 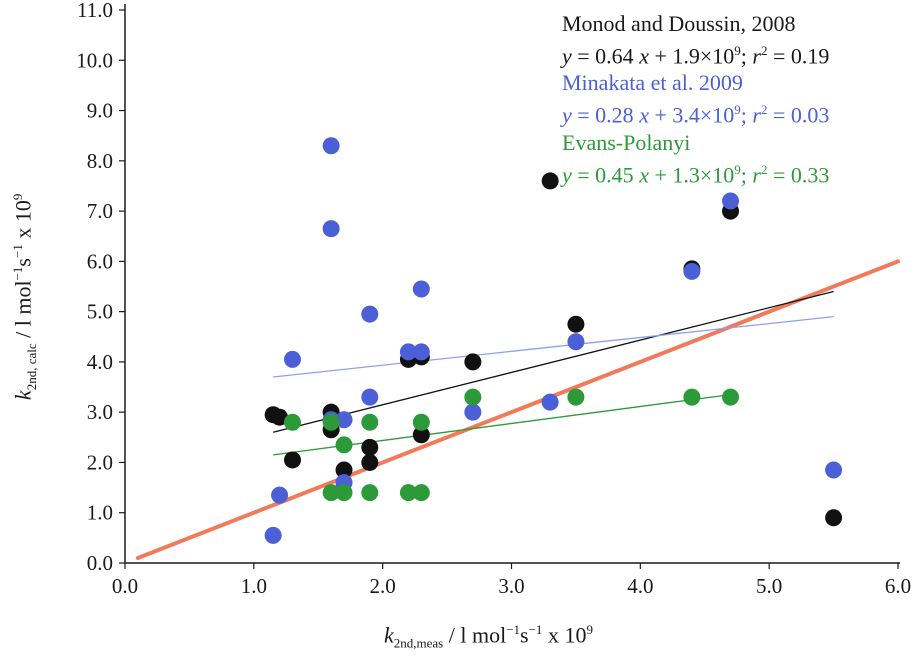 What do you see at coordinates (100, 563) in the screenshot?
I see `y-tick-label: 0.0` at bounding box center [100, 563].